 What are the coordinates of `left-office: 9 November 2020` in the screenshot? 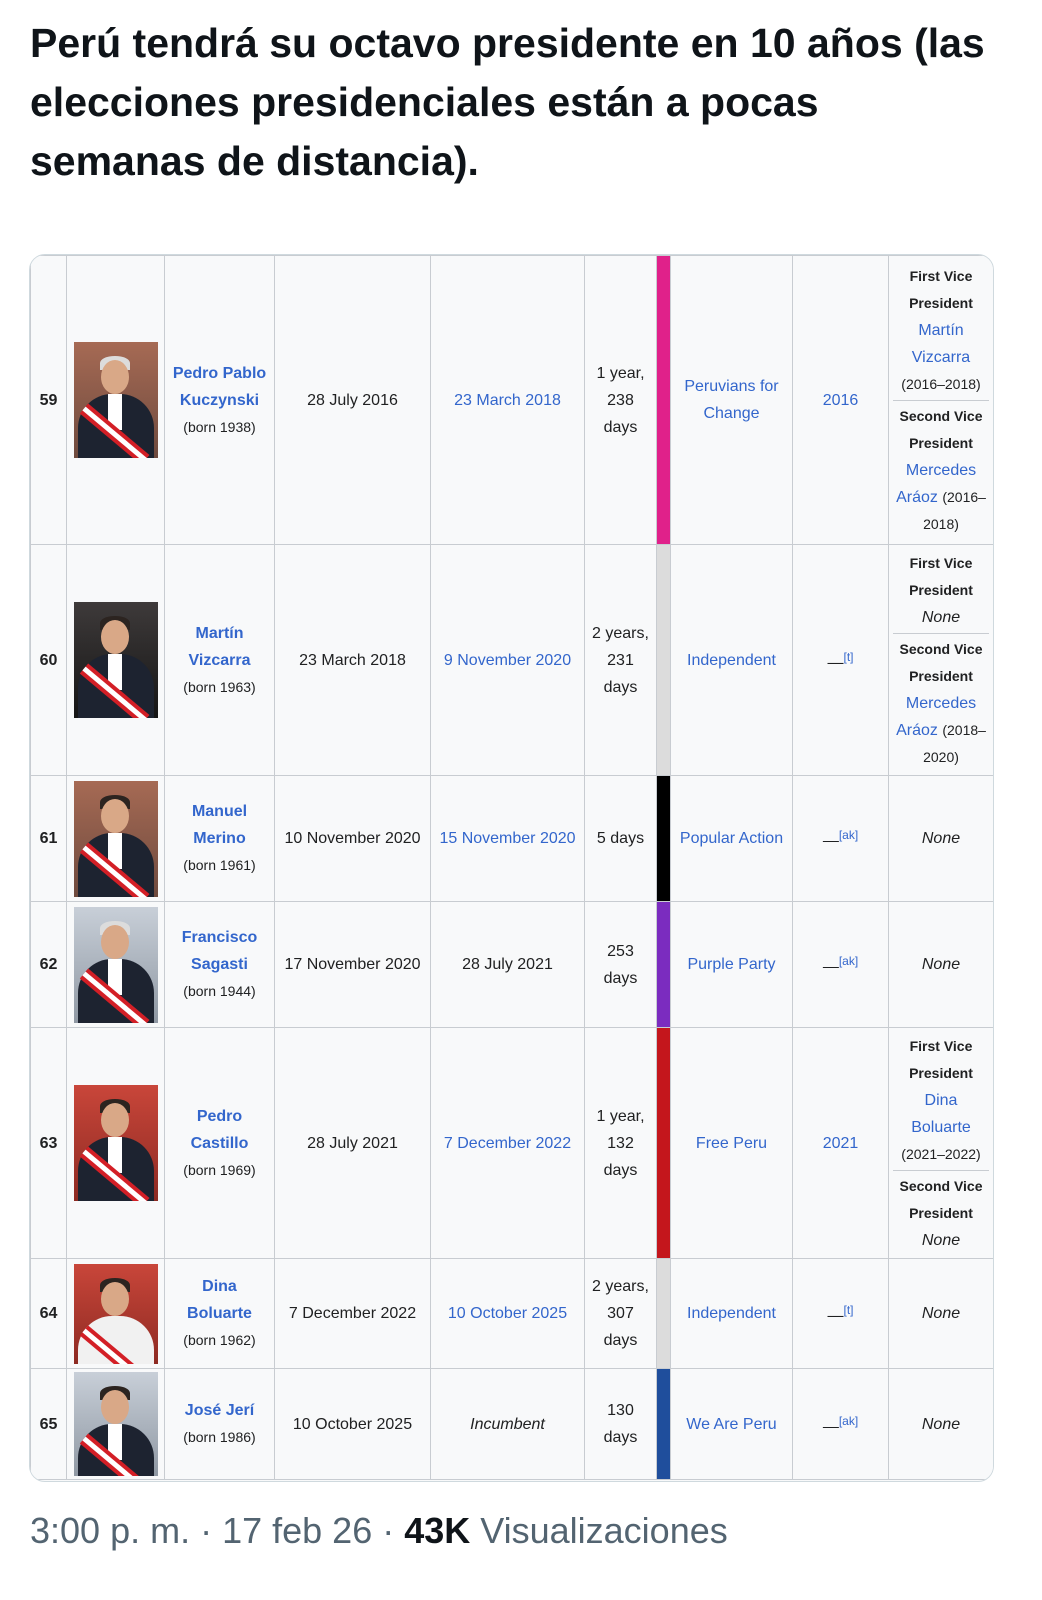 It's located at (507, 660).